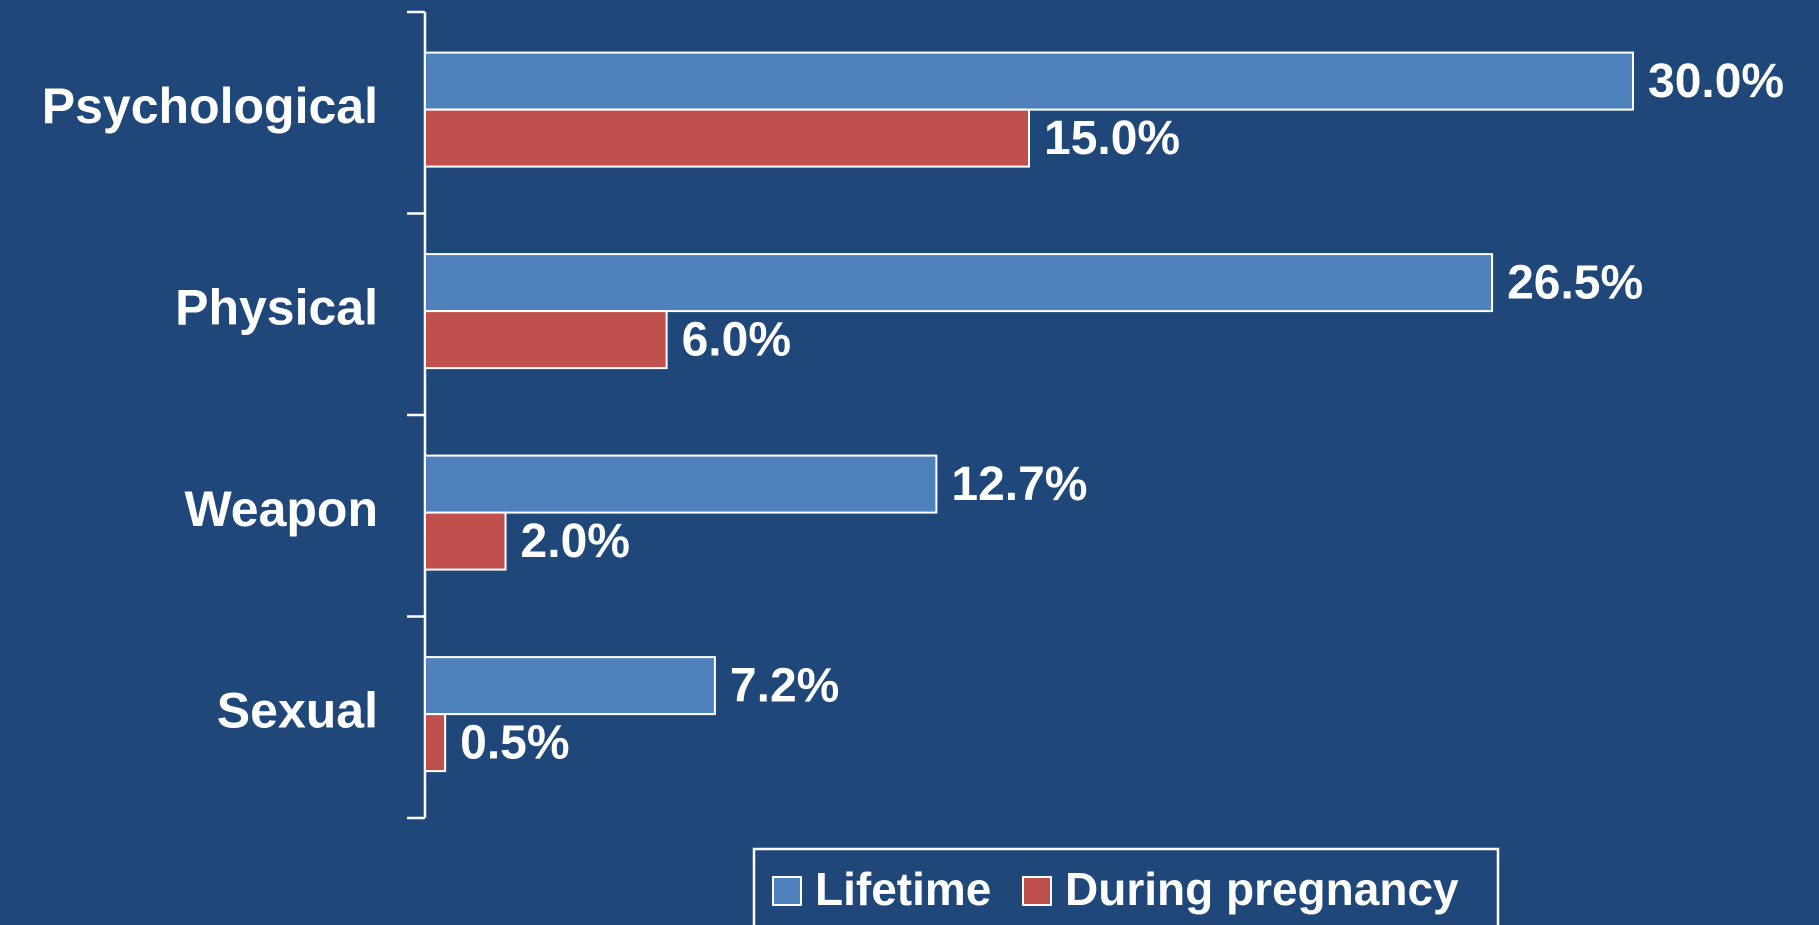 This screenshot has height=925, width=1819. Describe the element at coordinates (281, 509) in the screenshot. I see `category-label: Weapon` at that location.